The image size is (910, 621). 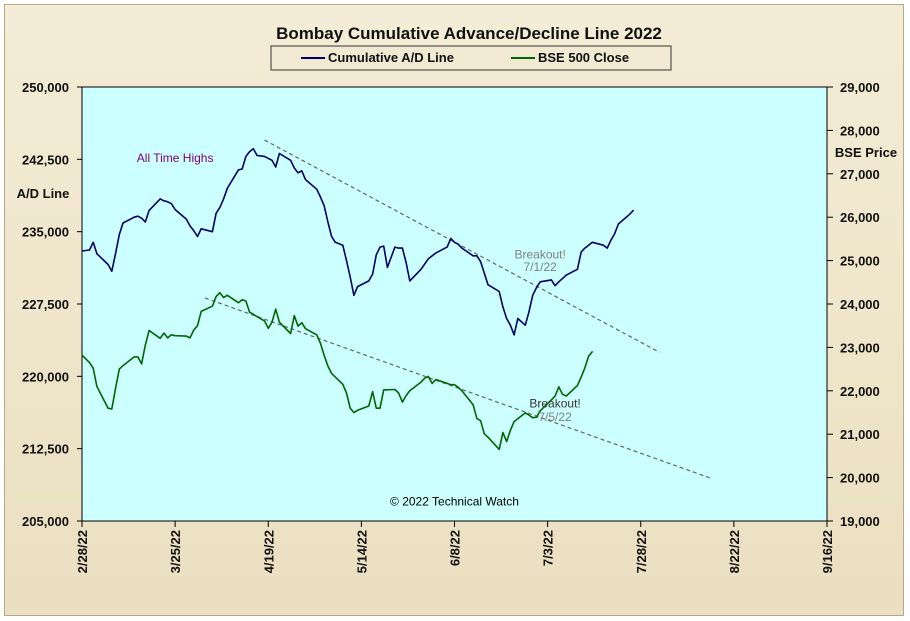 What do you see at coordinates (548, 548) in the screenshot?
I see `x-tick-label: 7/3/22` at bounding box center [548, 548].